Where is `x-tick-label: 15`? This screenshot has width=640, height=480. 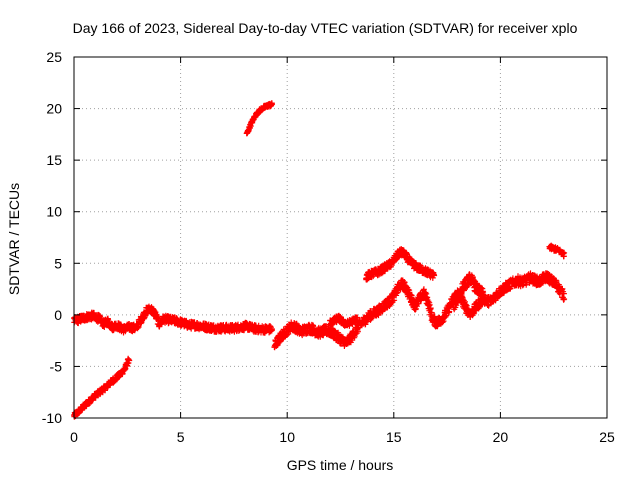 x-tick-label: 15 is located at coordinates (394, 437).